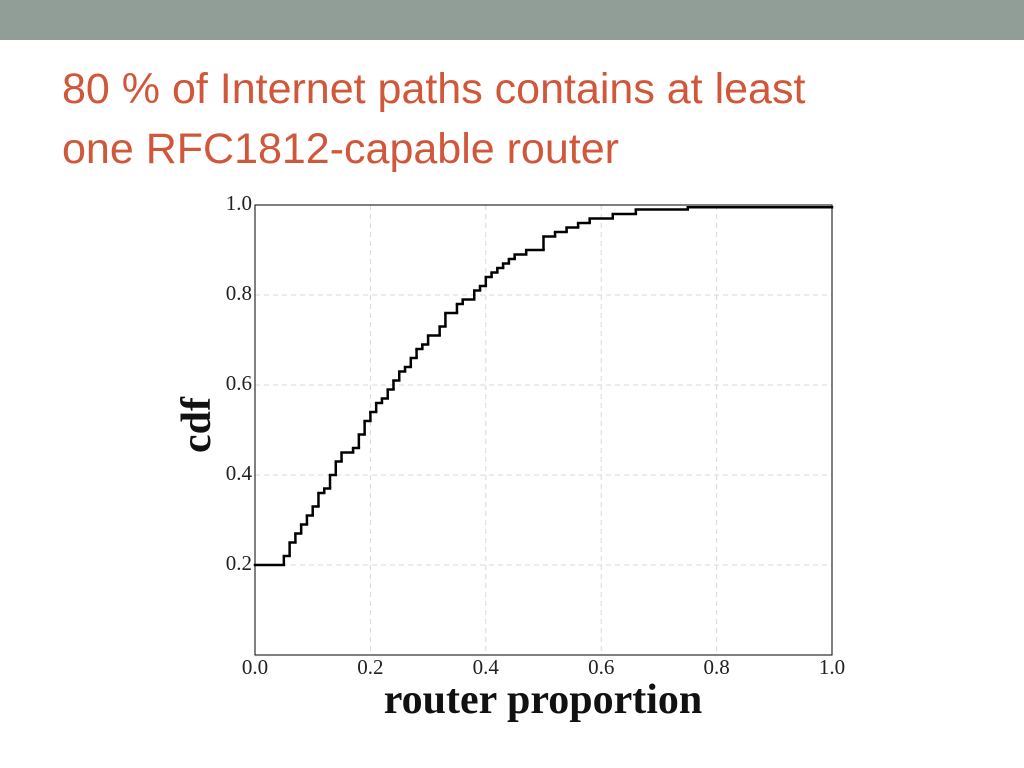  Describe the element at coordinates (255, 667) in the screenshot. I see `x-tick-label: 0.0` at that location.